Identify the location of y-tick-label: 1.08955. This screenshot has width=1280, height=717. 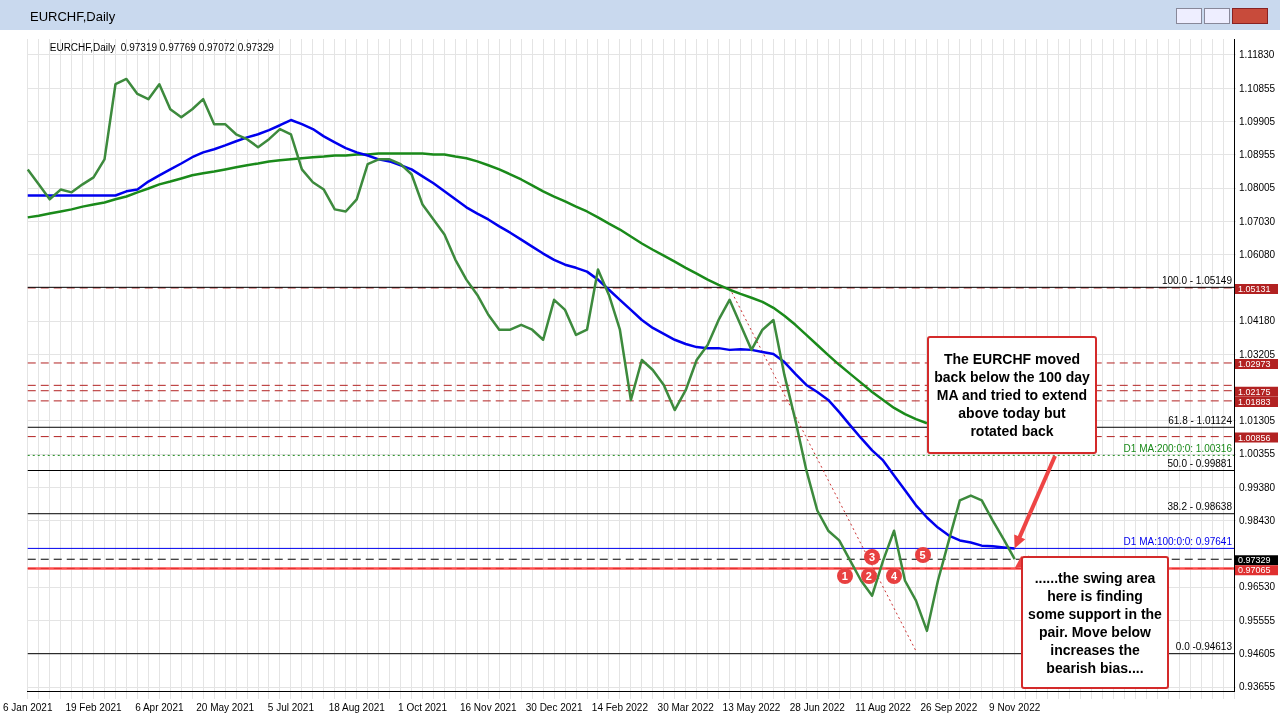
(1257, 154).